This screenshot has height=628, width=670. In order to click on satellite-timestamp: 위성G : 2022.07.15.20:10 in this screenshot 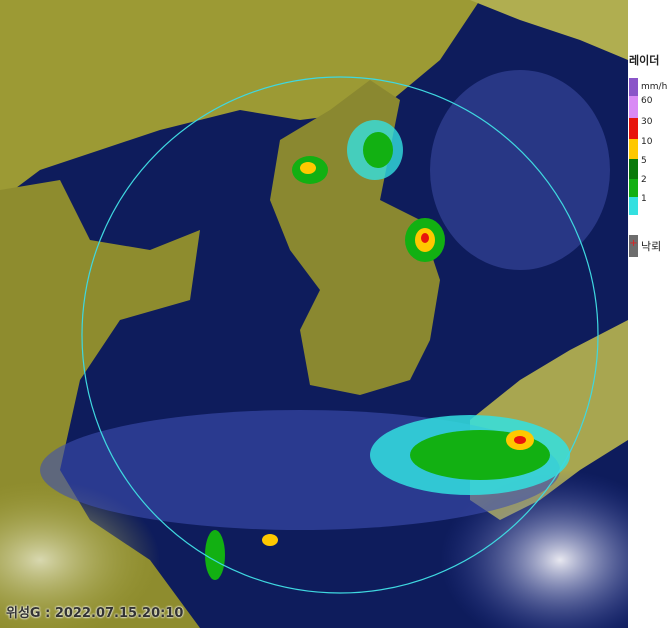, I will do `click(95, 613)`.